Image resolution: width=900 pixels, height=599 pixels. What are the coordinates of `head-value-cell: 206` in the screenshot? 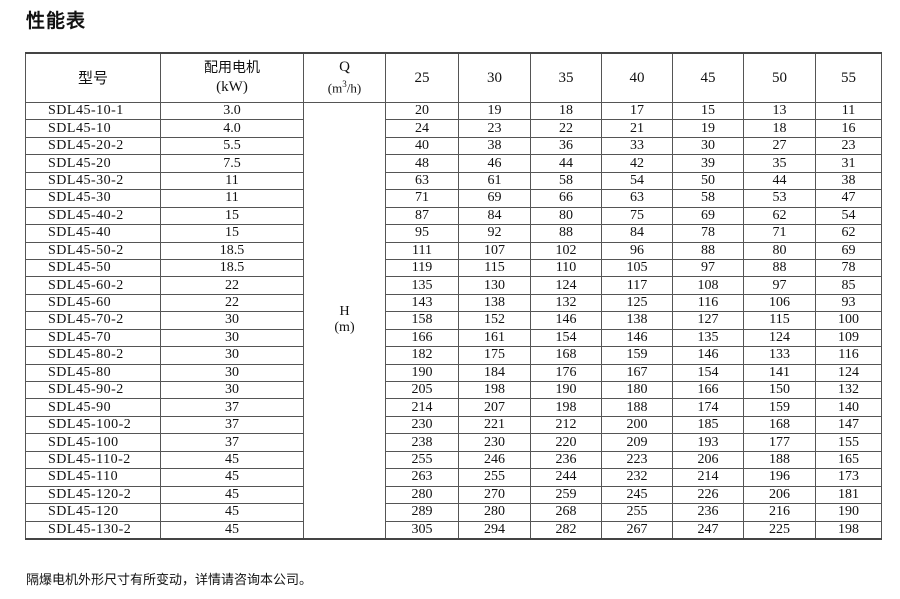 It's located at (779, 495).